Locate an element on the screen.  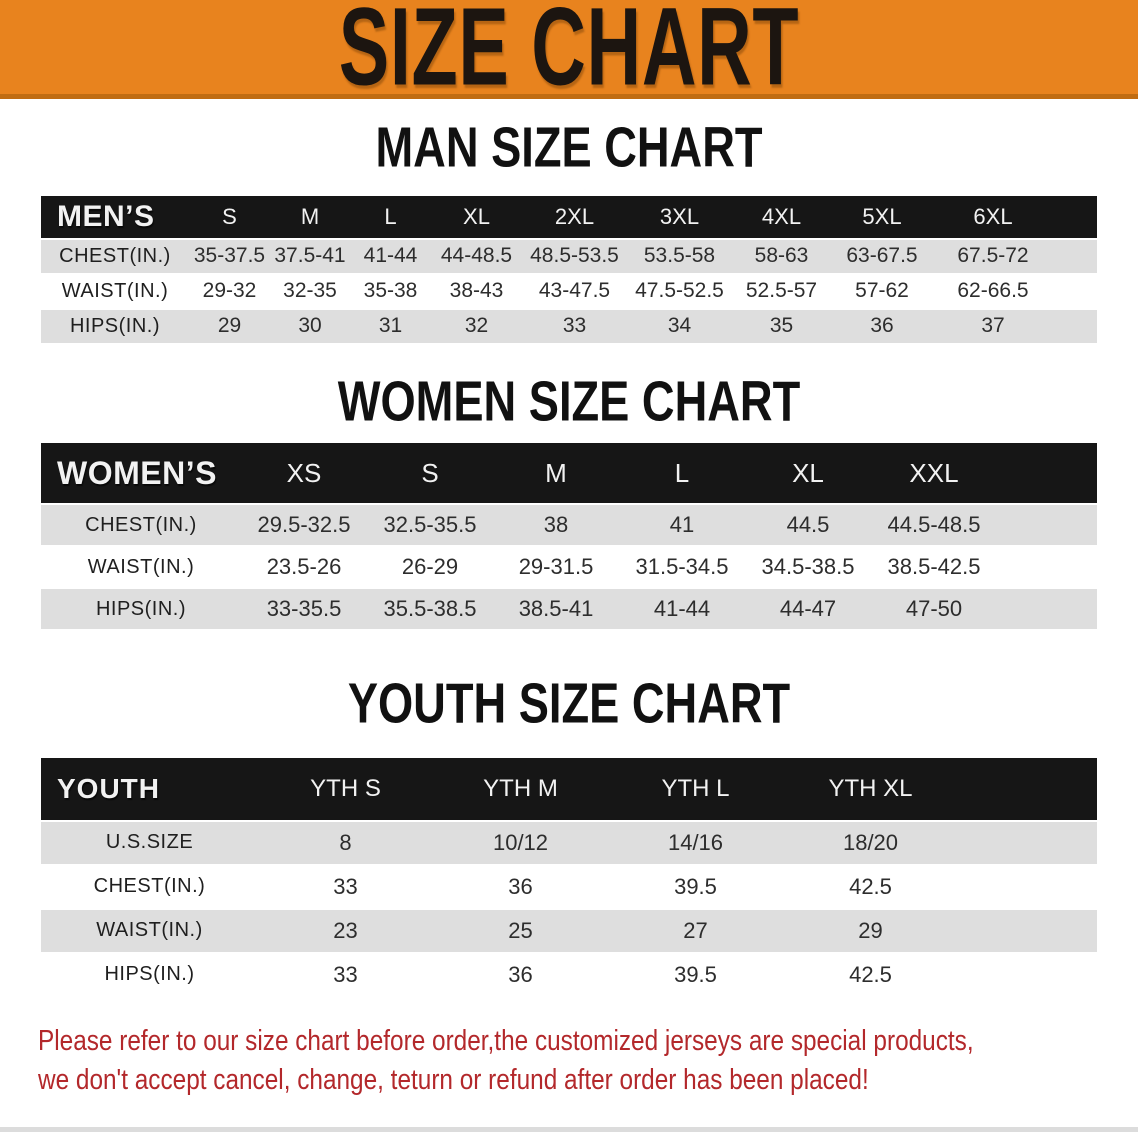
value-cell: 47-50 is located at coordinates (934, 609).